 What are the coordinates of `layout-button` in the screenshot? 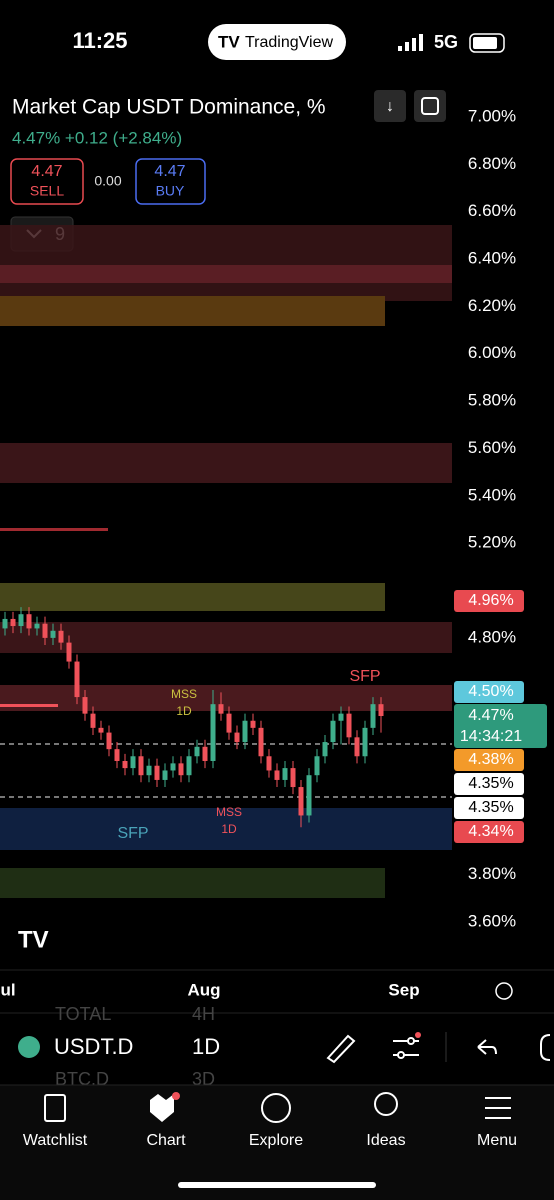 It's located at (430, 106).